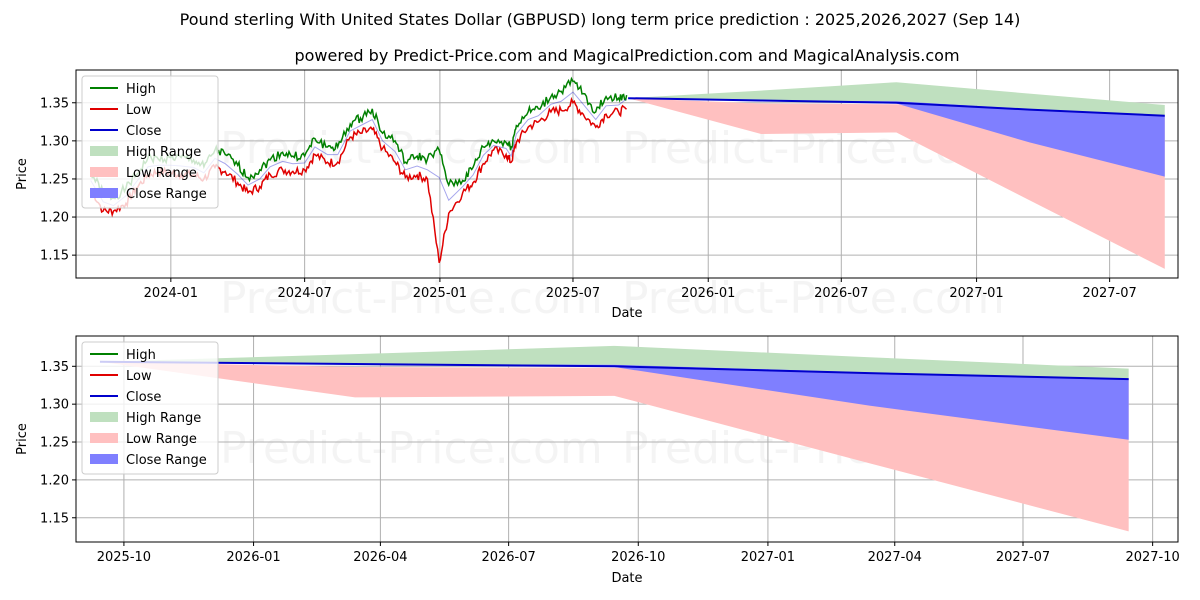  I want to click on x-tick-label: 2025-10, so click(124, 557).